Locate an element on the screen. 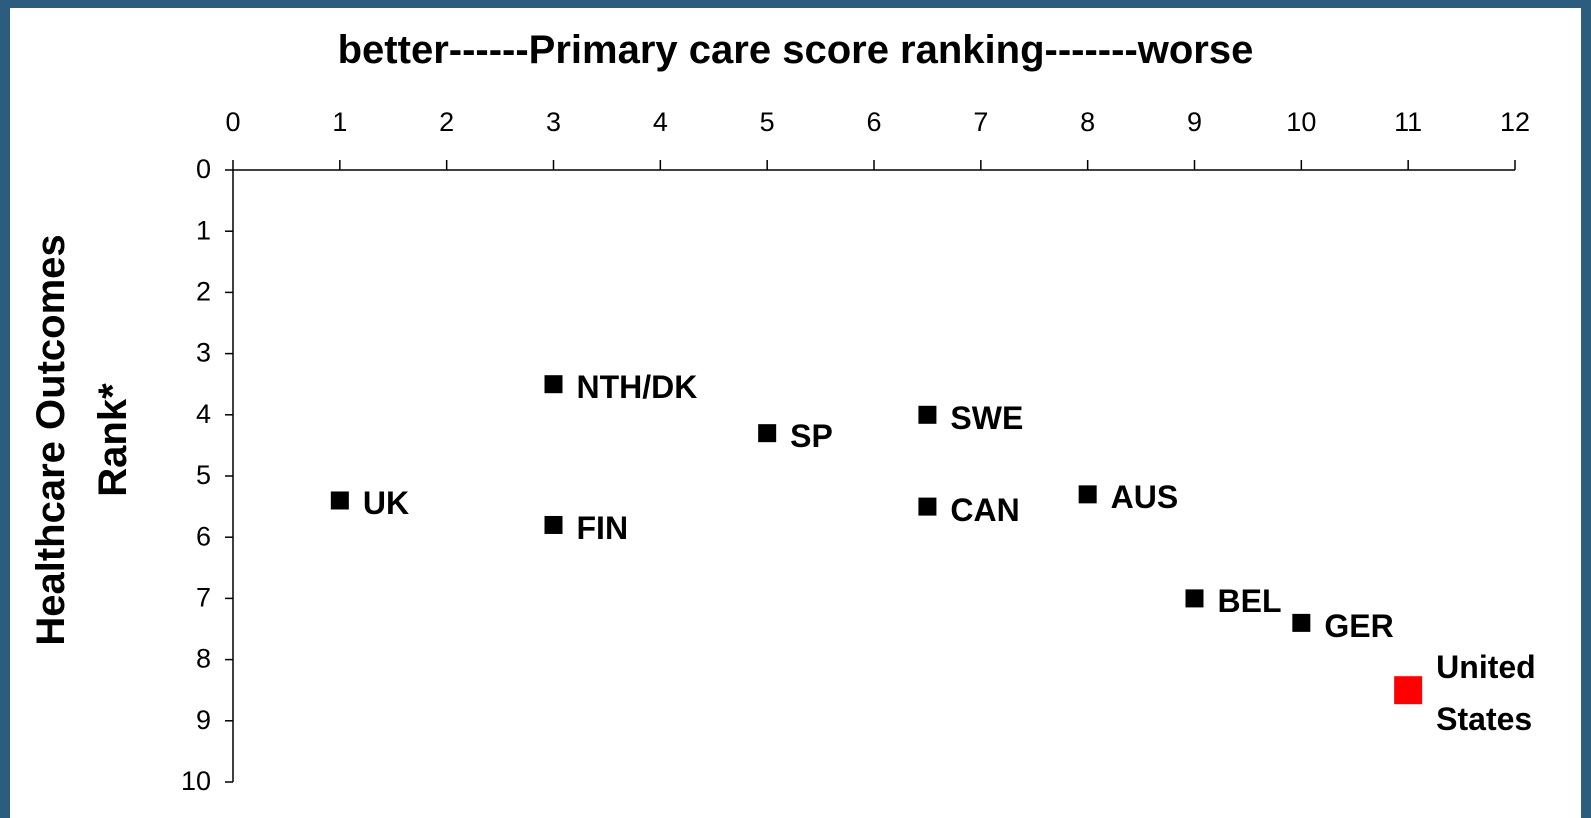 Image resolution: width=1591 pixels, height=818 pixels. point-label: United States is located at coordinates (1486, 693).